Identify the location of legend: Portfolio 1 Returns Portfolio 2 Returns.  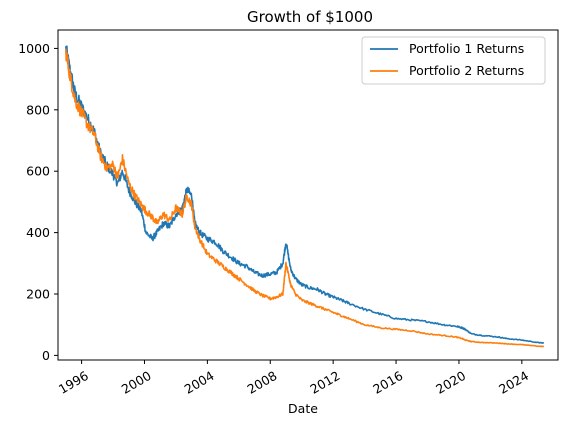
(453, 60).